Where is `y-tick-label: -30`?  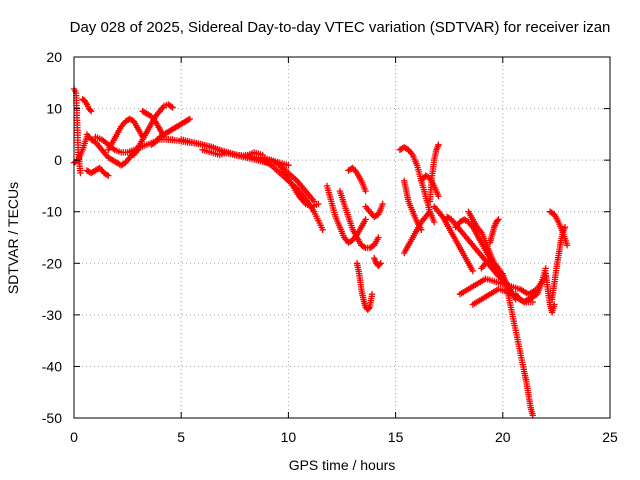
y-tick-label: -30 is located at coordinates (52, 315).